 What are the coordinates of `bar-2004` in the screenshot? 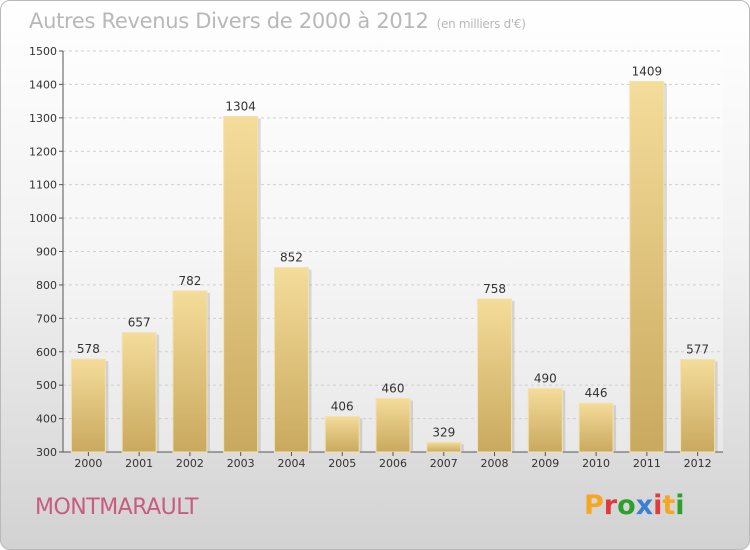 It's located at (291, 360).